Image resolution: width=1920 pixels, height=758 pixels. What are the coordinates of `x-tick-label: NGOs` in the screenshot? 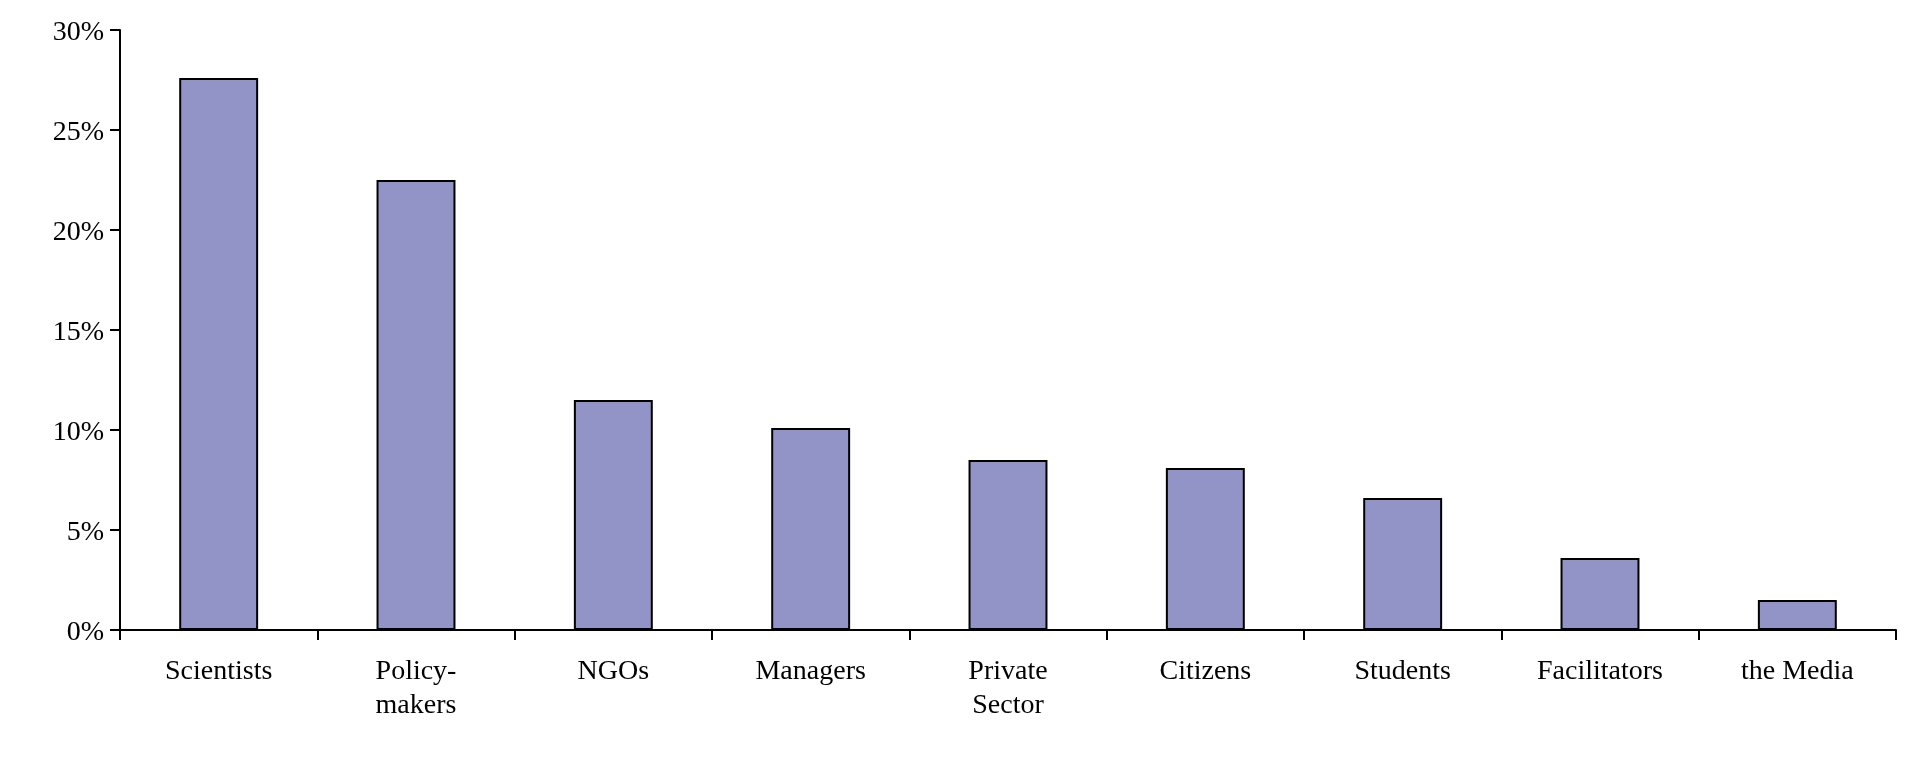 It's located at (613, 669).